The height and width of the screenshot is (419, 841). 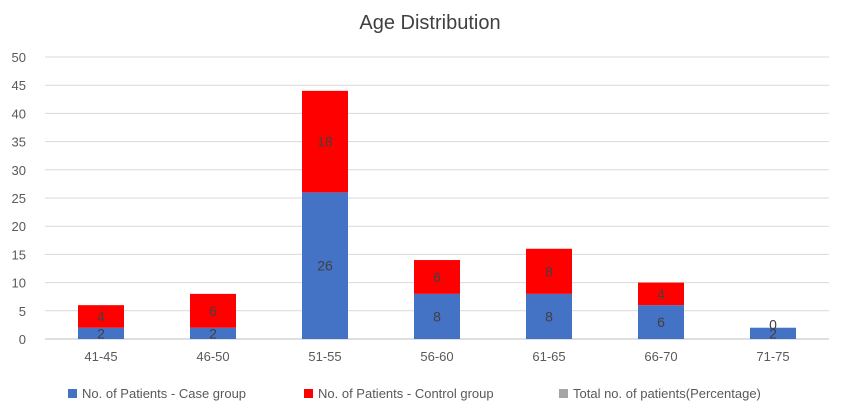 What do you see at coordinates (212, 356) in the screenshot?
I see `x-tick-label: 46-50` at bounding box center [212, 356].